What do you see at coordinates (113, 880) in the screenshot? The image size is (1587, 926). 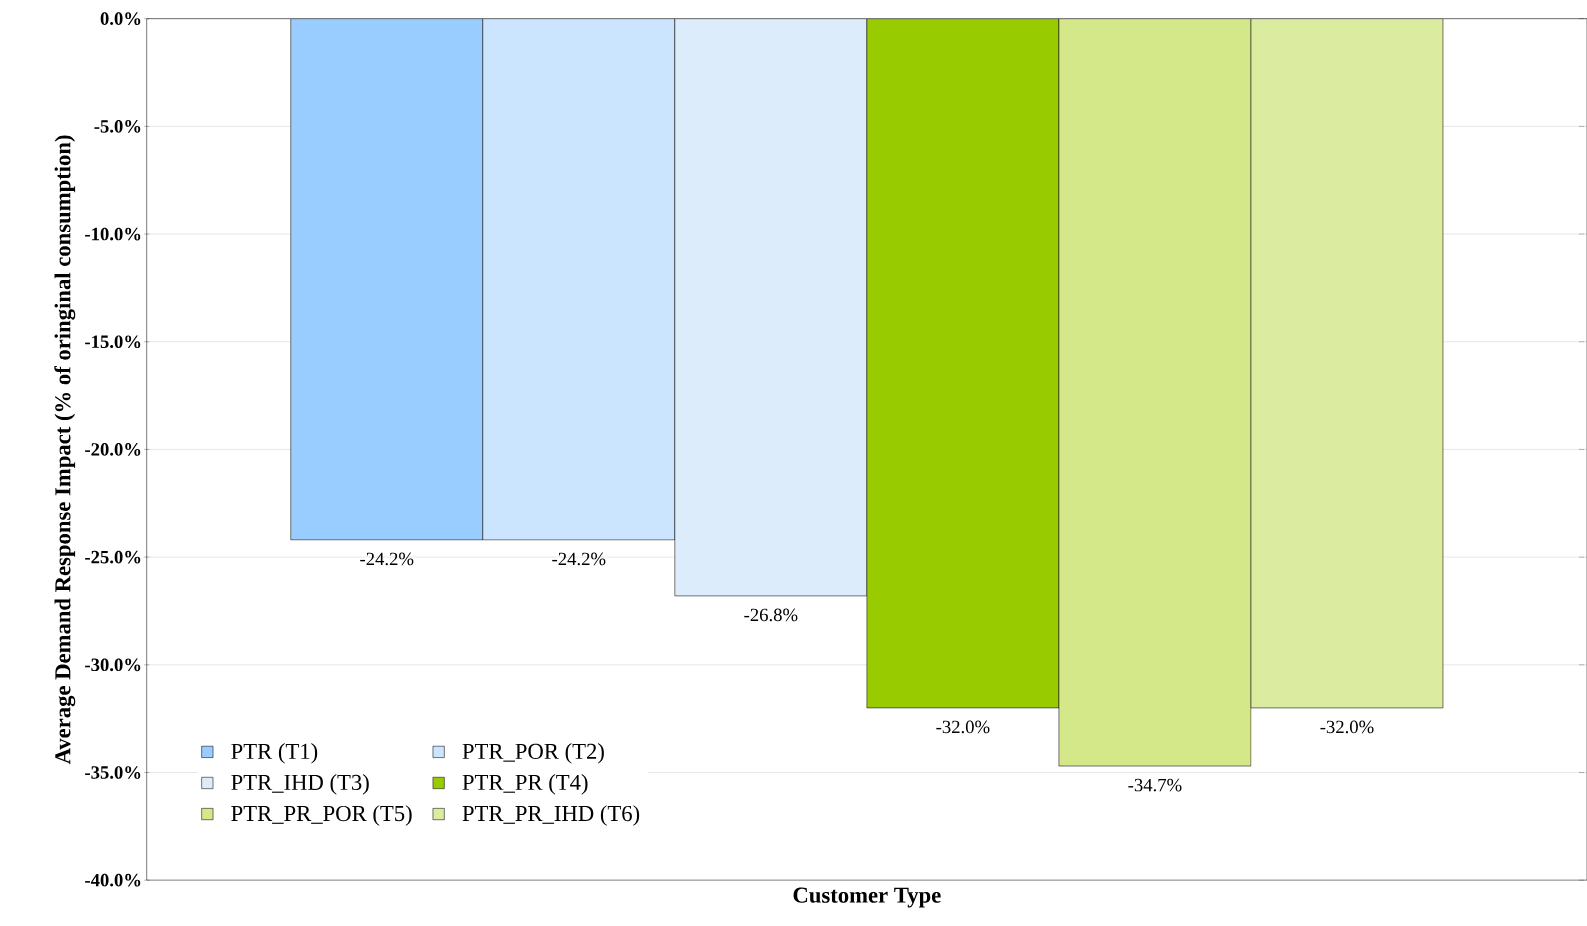 I see `y-tick-label: -40.0%` at bounding box center [113, 880].